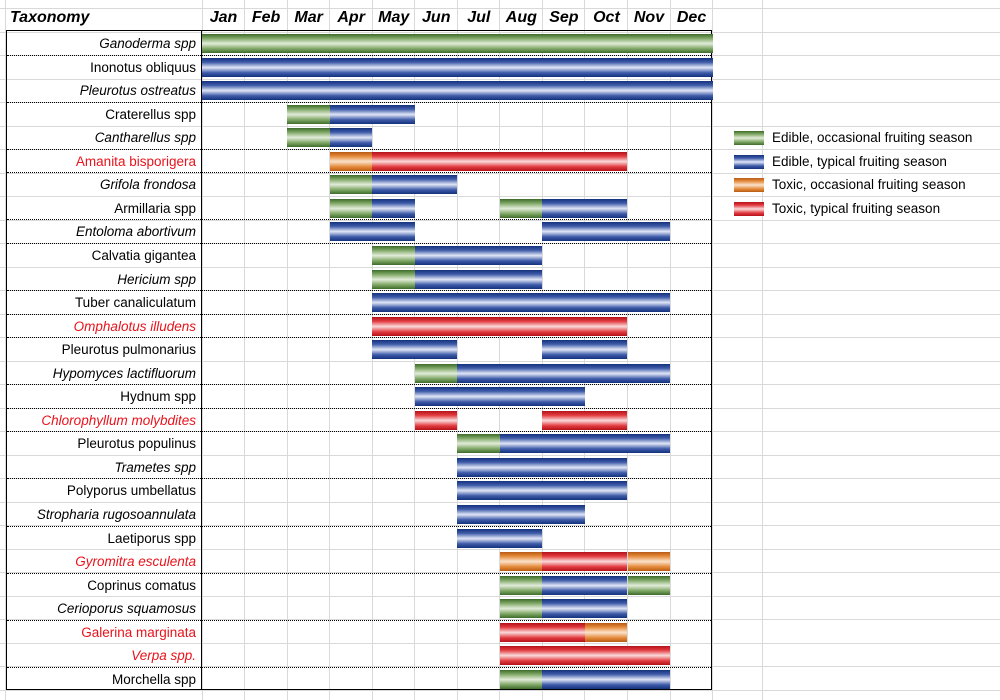 This screenshot has width=1000, height=700. I want to click on legend-item: Toxic, typical fruiting season, so click(865, 209).